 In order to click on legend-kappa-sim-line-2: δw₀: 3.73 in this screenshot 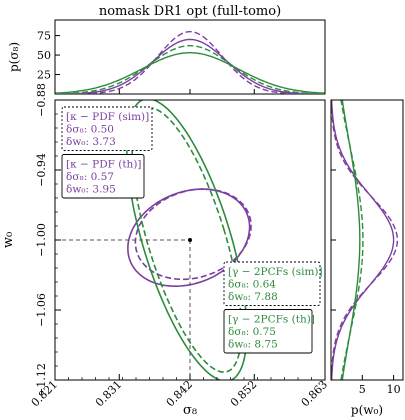, I will do `click(91, 142)`.